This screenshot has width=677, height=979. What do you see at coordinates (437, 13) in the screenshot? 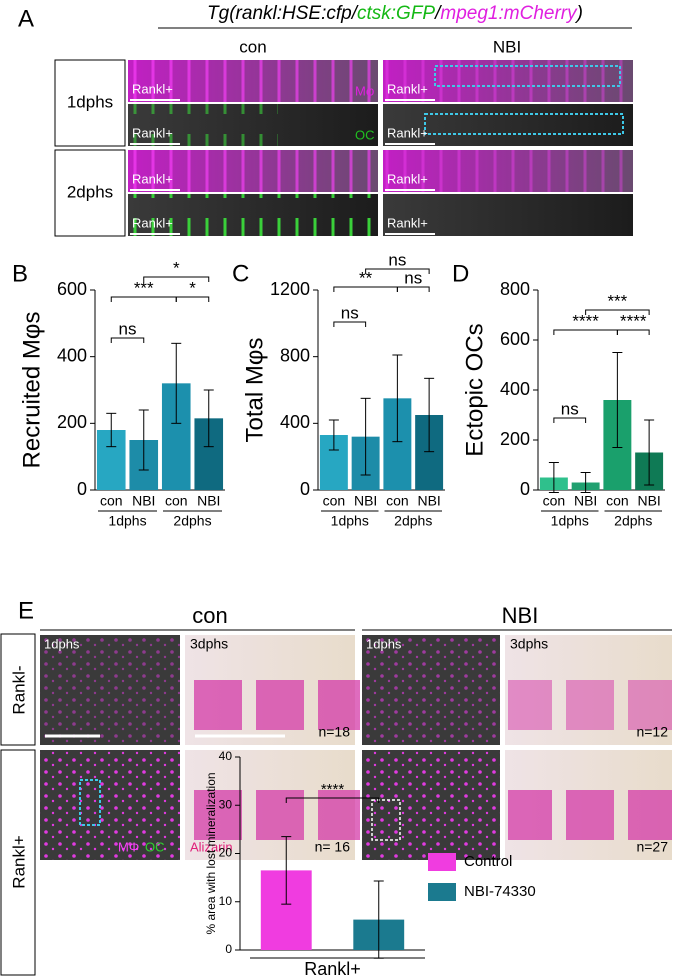
I see `title-part: /` at bounding box center [437, 13].